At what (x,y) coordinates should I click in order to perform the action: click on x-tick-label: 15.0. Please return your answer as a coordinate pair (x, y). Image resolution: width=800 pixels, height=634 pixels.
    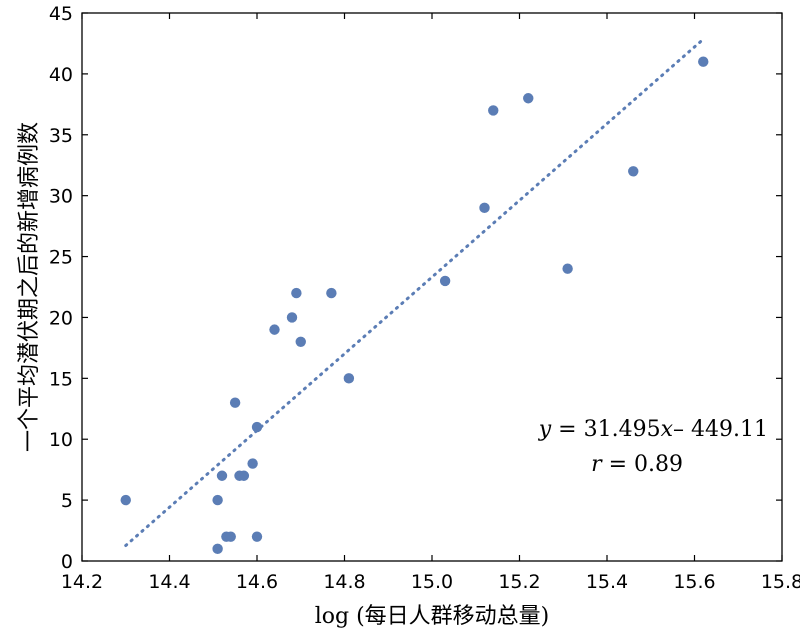
    Looking at the image, I should click on (432, 582).